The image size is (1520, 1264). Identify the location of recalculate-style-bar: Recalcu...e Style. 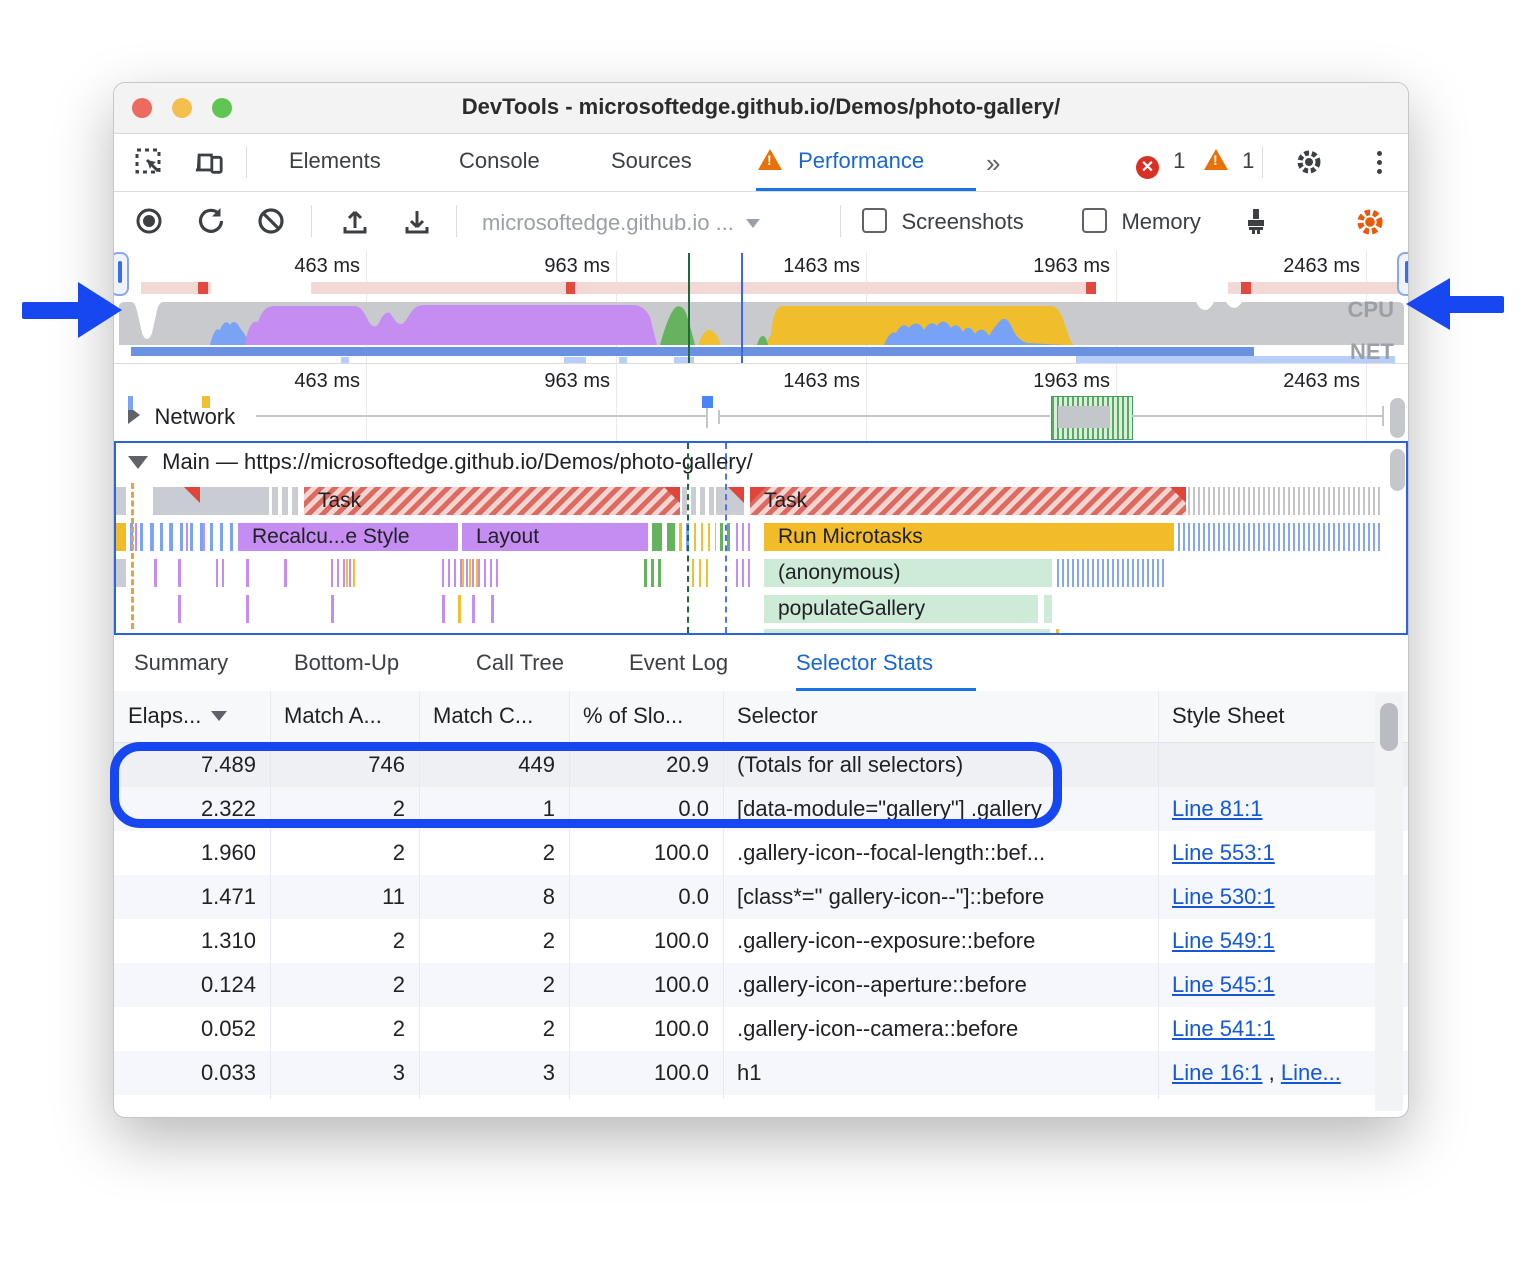
(347, 537).